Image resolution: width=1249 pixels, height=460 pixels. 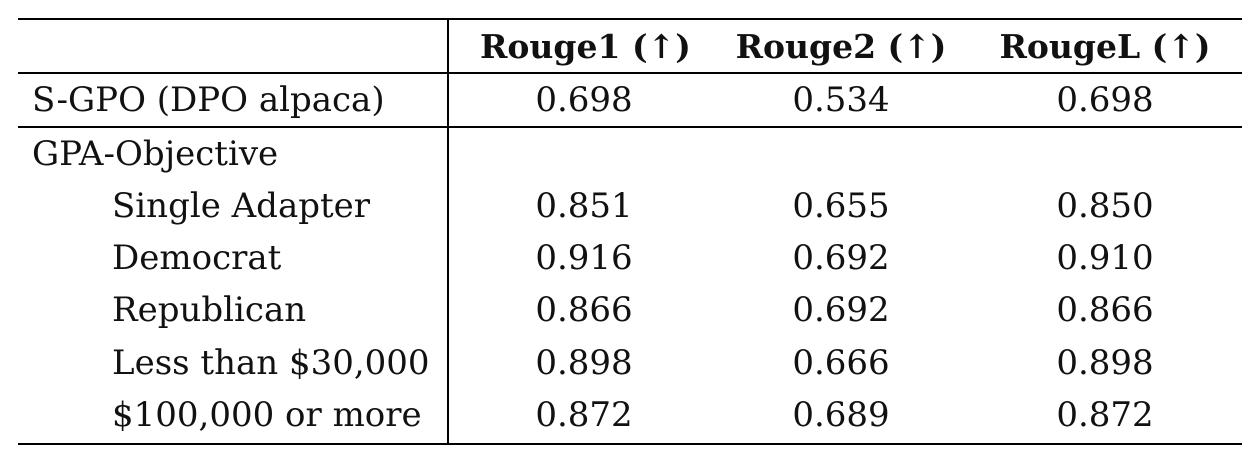 What do you see at coordinates (1105, 363) in the screenshot?
I see `cell-rougel: 0.898` at bounding box center [1105, 363].